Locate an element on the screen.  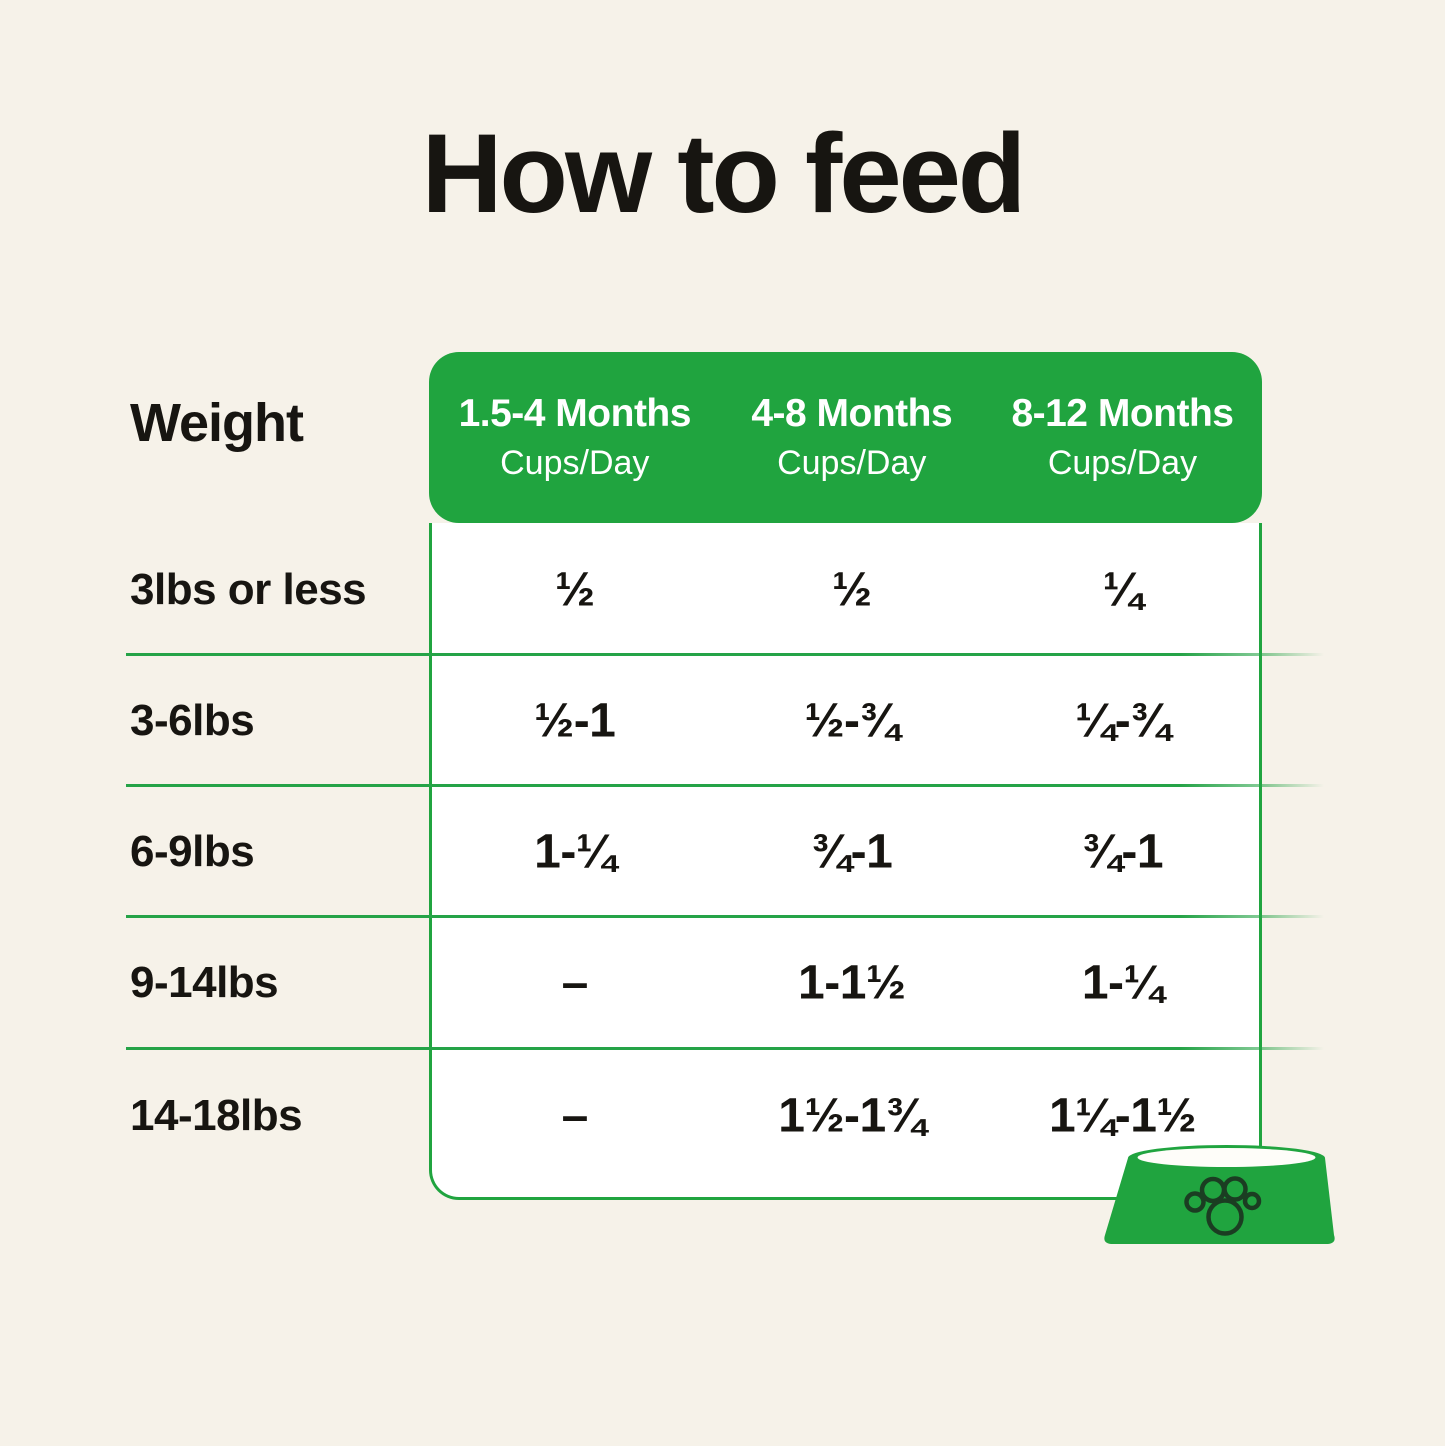
page-title: How to feed is located at coordinates (724, 173).